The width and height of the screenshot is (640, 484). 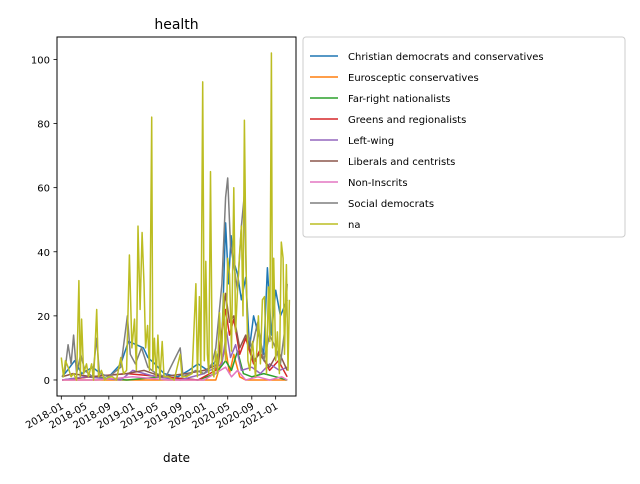 I want to click on y-tick-label: 80, so click(x=43, y=125).